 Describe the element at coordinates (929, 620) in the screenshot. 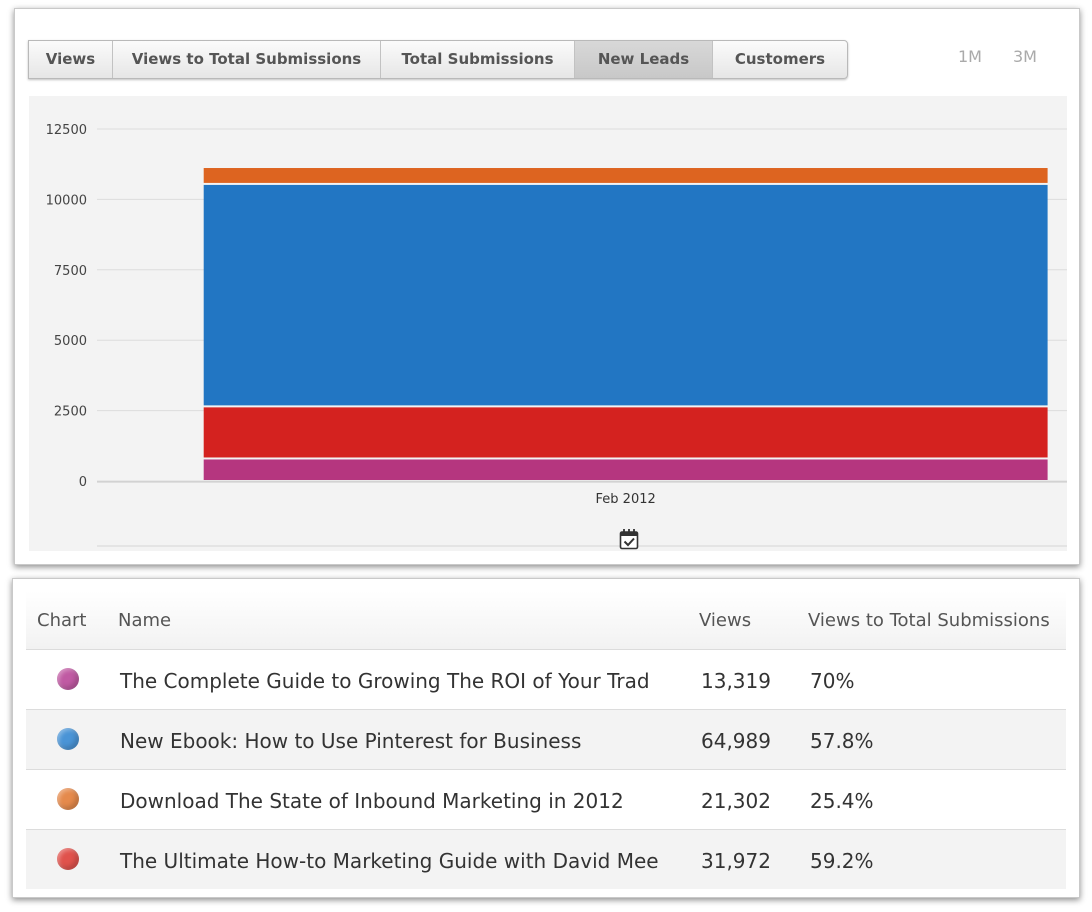

I see `col-header-views-to-total-submissions: Views to Total Submissions` at that location.